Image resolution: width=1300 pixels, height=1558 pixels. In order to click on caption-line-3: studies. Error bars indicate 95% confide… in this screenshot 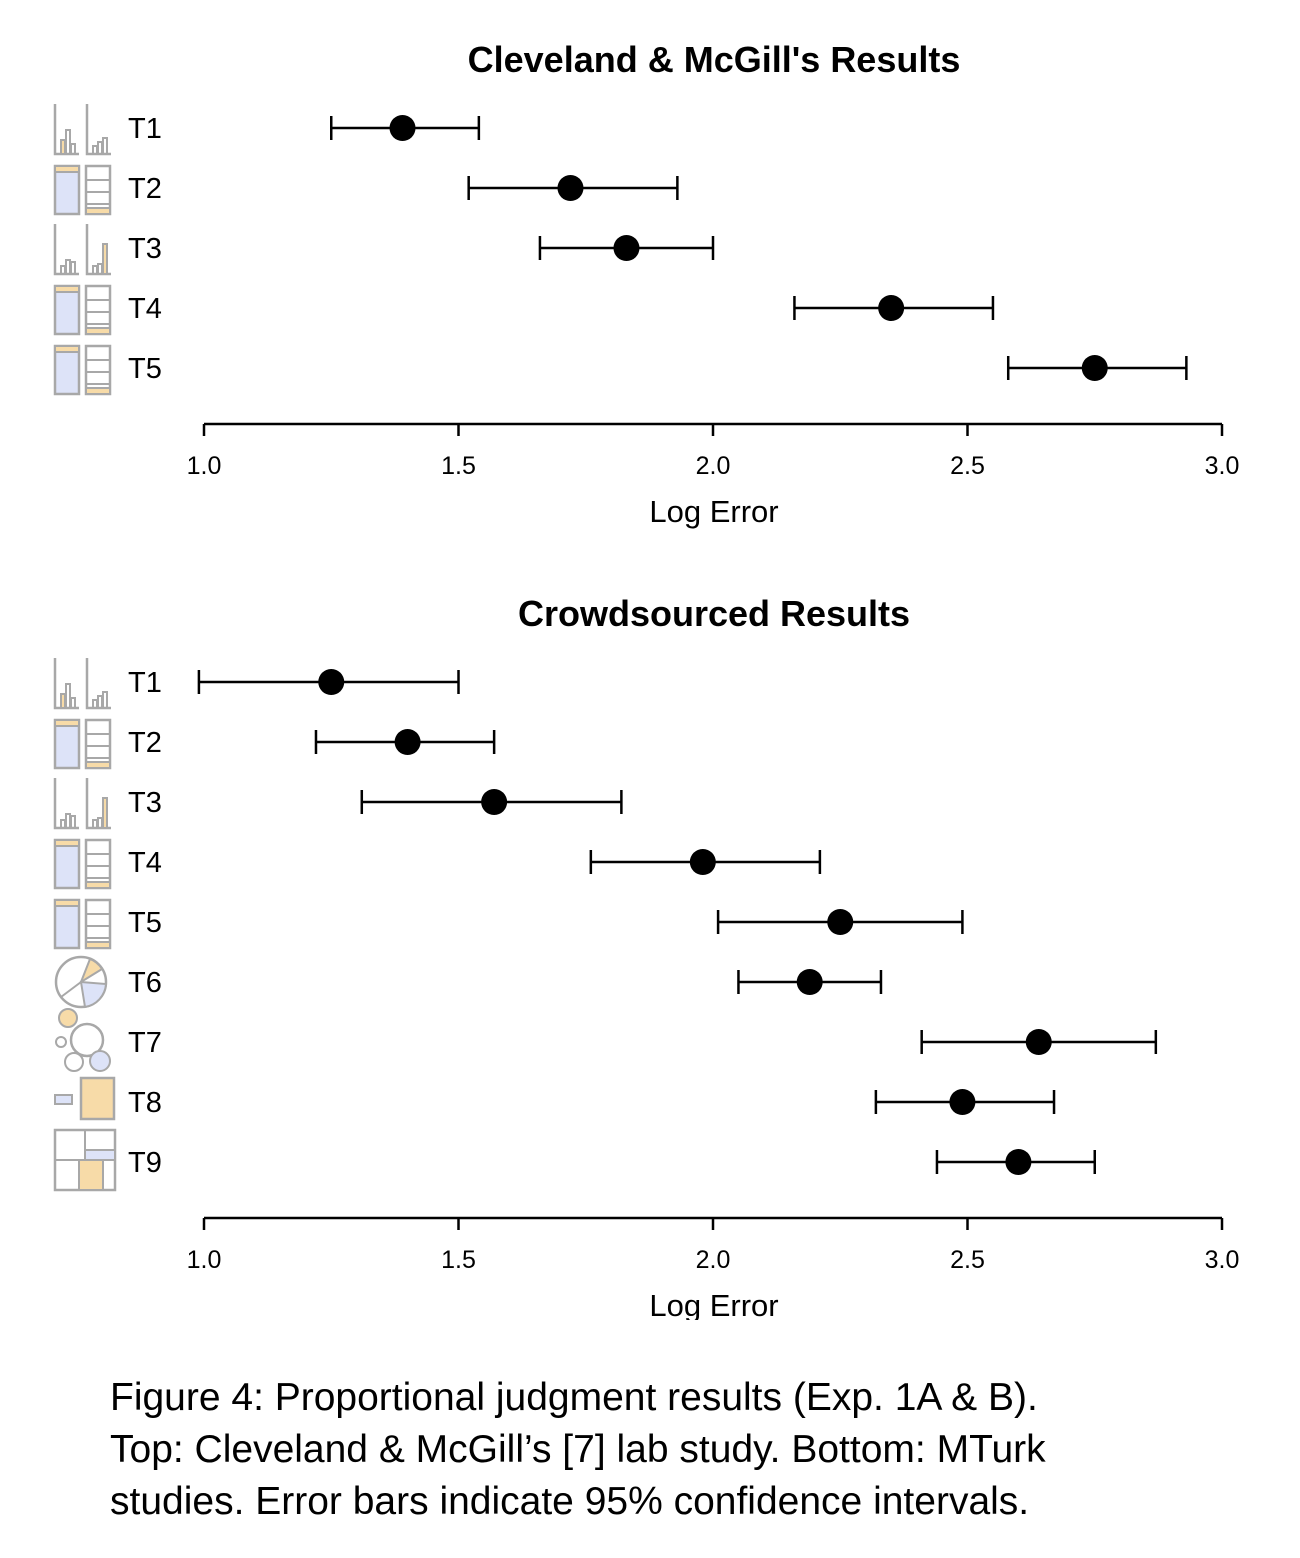, I will do `click(570, 1501)`.